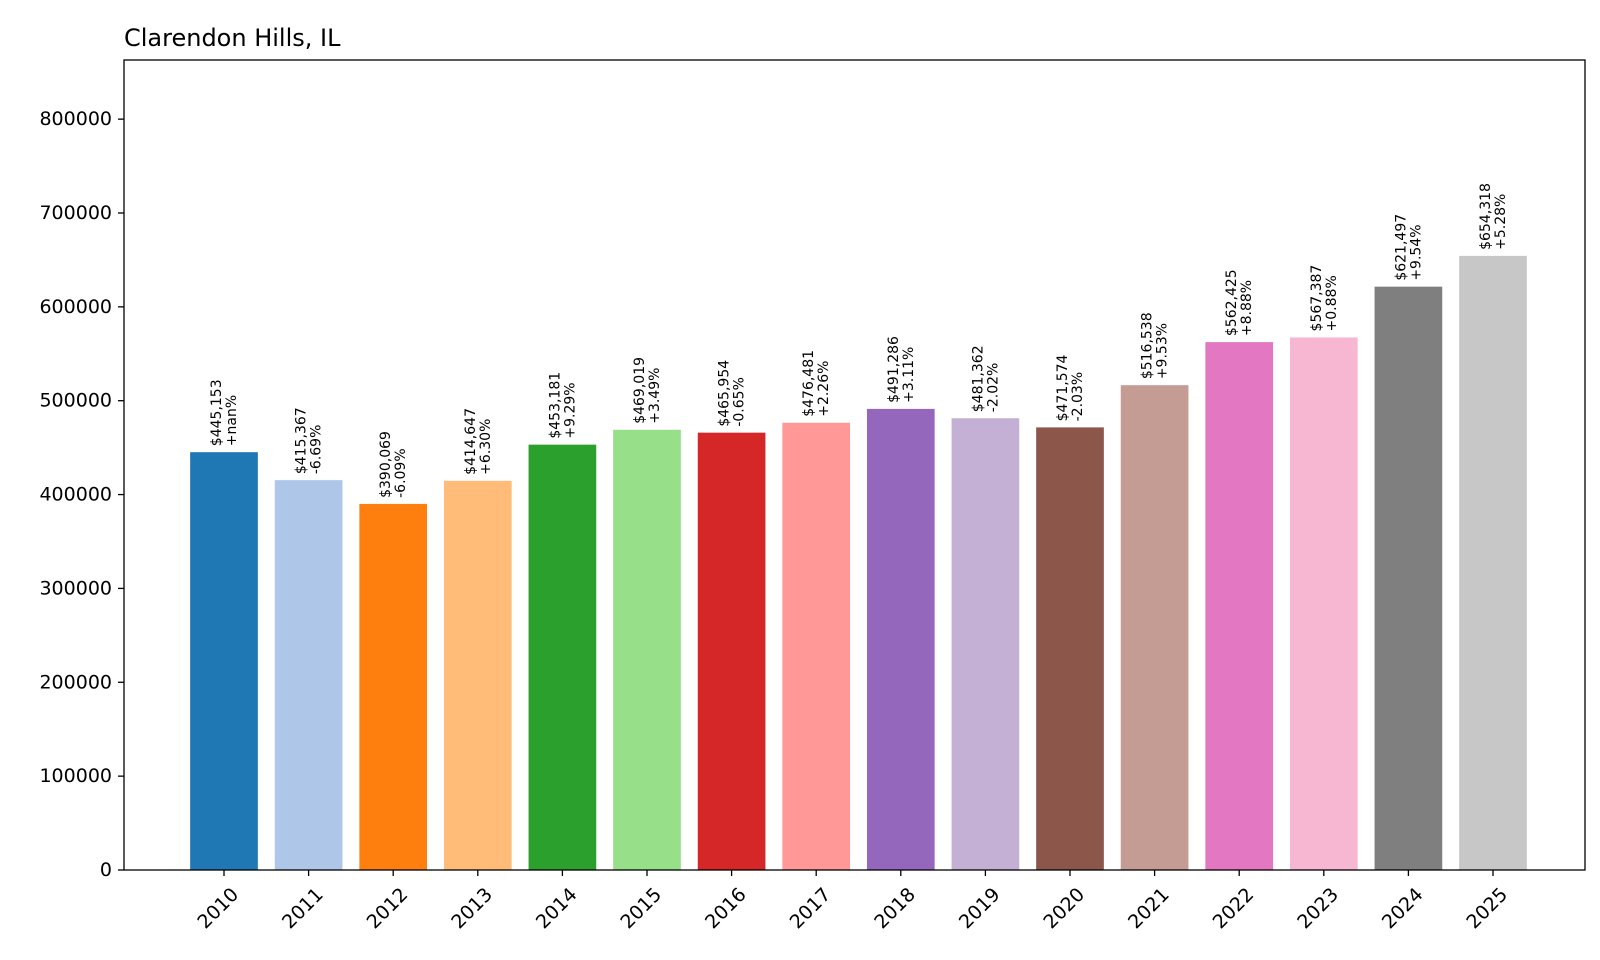  I want to click on y-tick-label-300000: 300000, so click(75, 588).